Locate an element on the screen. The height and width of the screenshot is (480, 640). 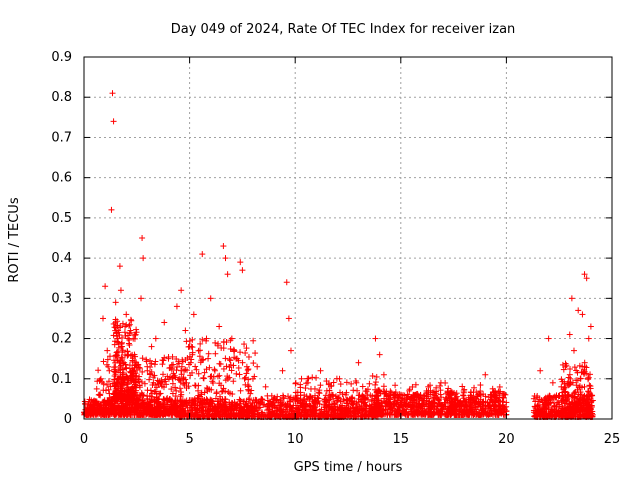
y-tick-label: 0.1 is located at coordinates (61, 379).